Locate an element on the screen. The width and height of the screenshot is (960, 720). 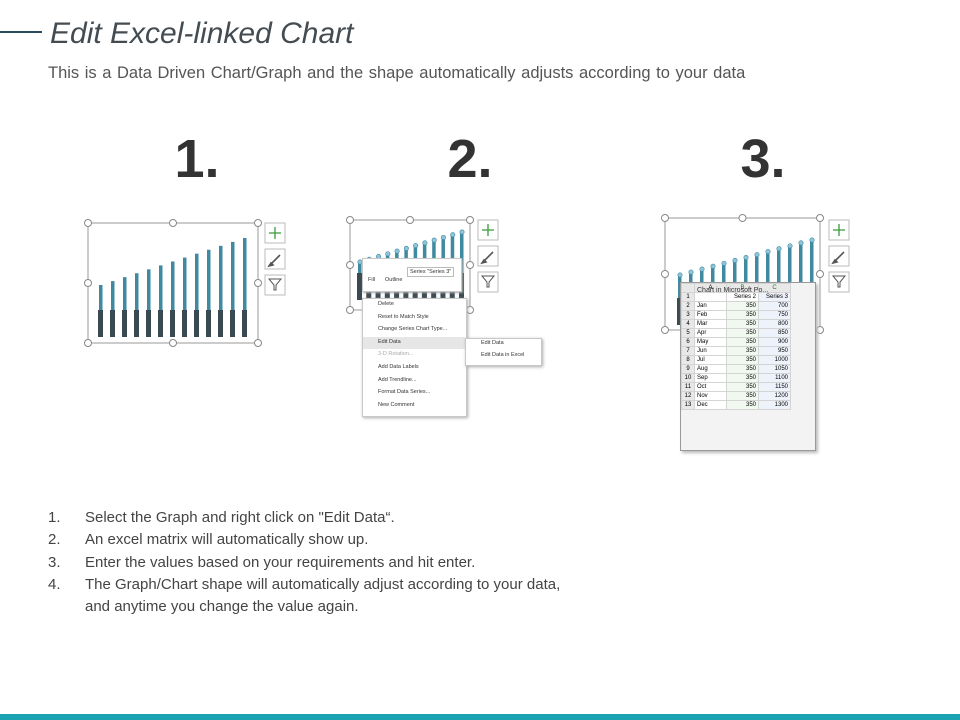
row-header: 10 is located at coordinates (688, 378).